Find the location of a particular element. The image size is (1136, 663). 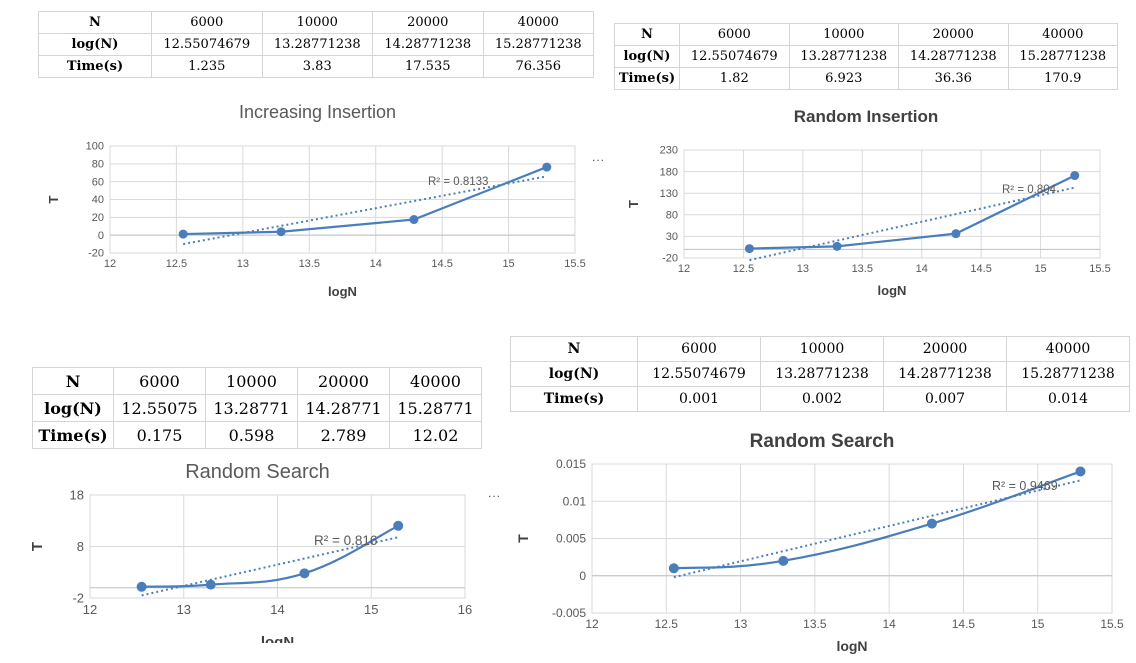

table-cell: 0.014 is located at coordinates (1068, 399).